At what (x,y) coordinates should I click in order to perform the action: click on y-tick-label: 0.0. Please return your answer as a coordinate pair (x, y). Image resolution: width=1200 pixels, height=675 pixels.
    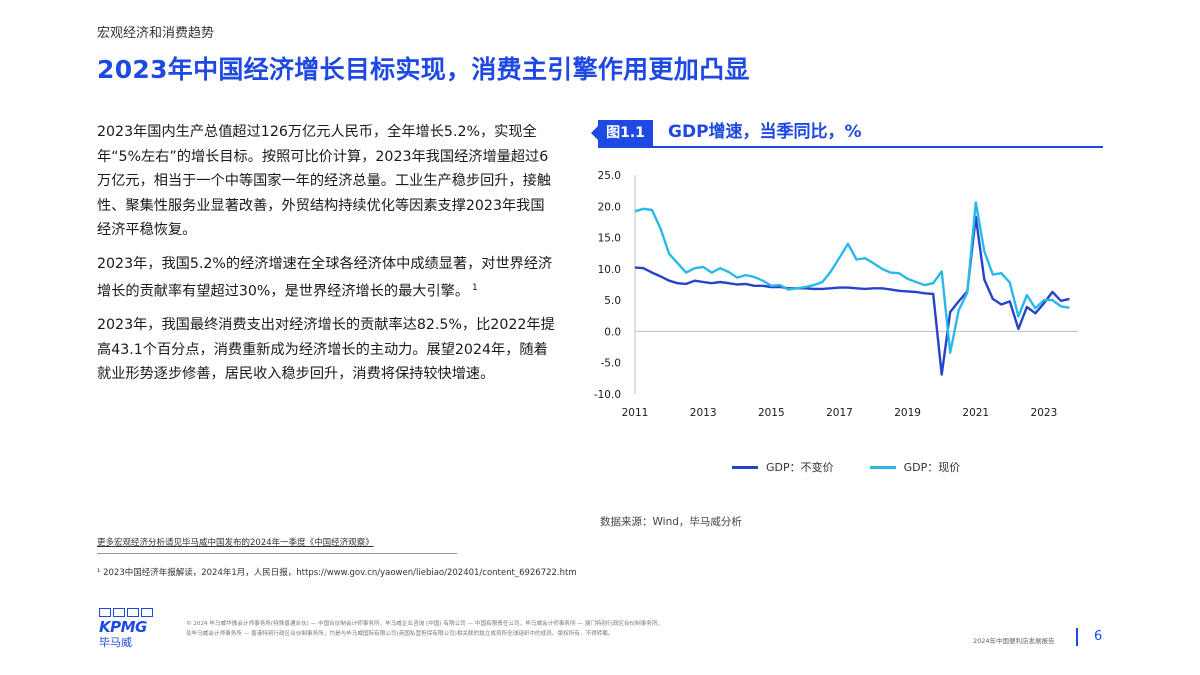
    Looking at the image, I should click on (612, 332).